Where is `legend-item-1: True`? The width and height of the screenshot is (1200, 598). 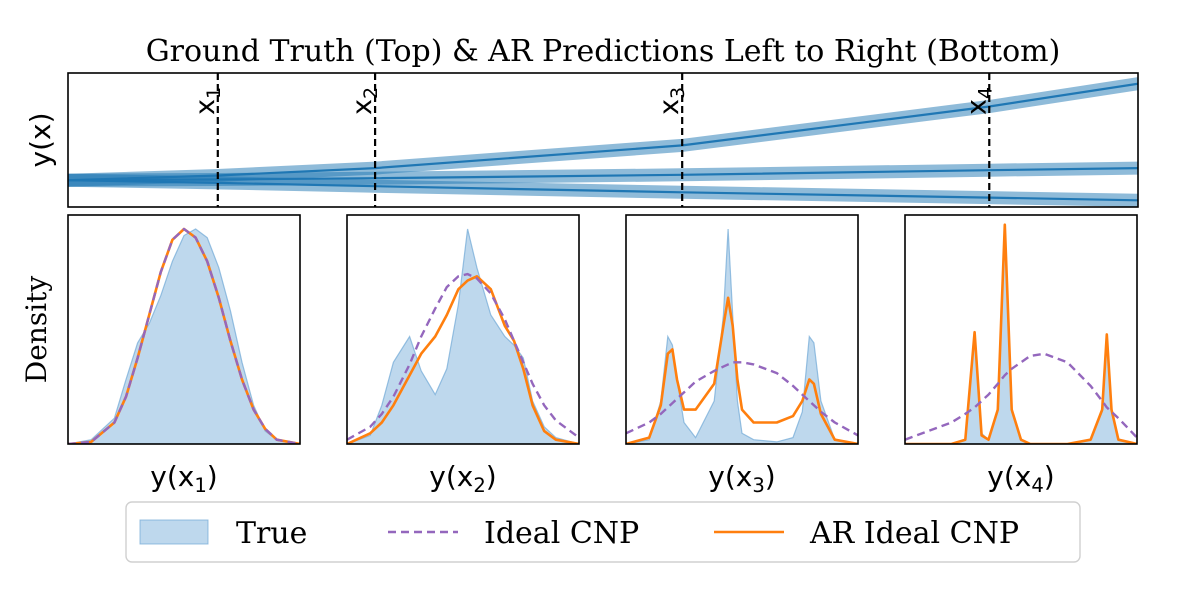 legend-item-1: True is located at coordinates (223, 533).